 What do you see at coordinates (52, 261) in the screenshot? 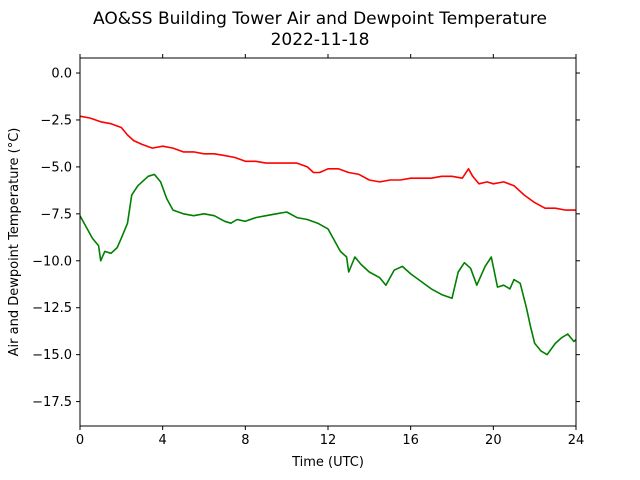
I see `y-tick-label: −10.0` at bounding box center [52, 261].